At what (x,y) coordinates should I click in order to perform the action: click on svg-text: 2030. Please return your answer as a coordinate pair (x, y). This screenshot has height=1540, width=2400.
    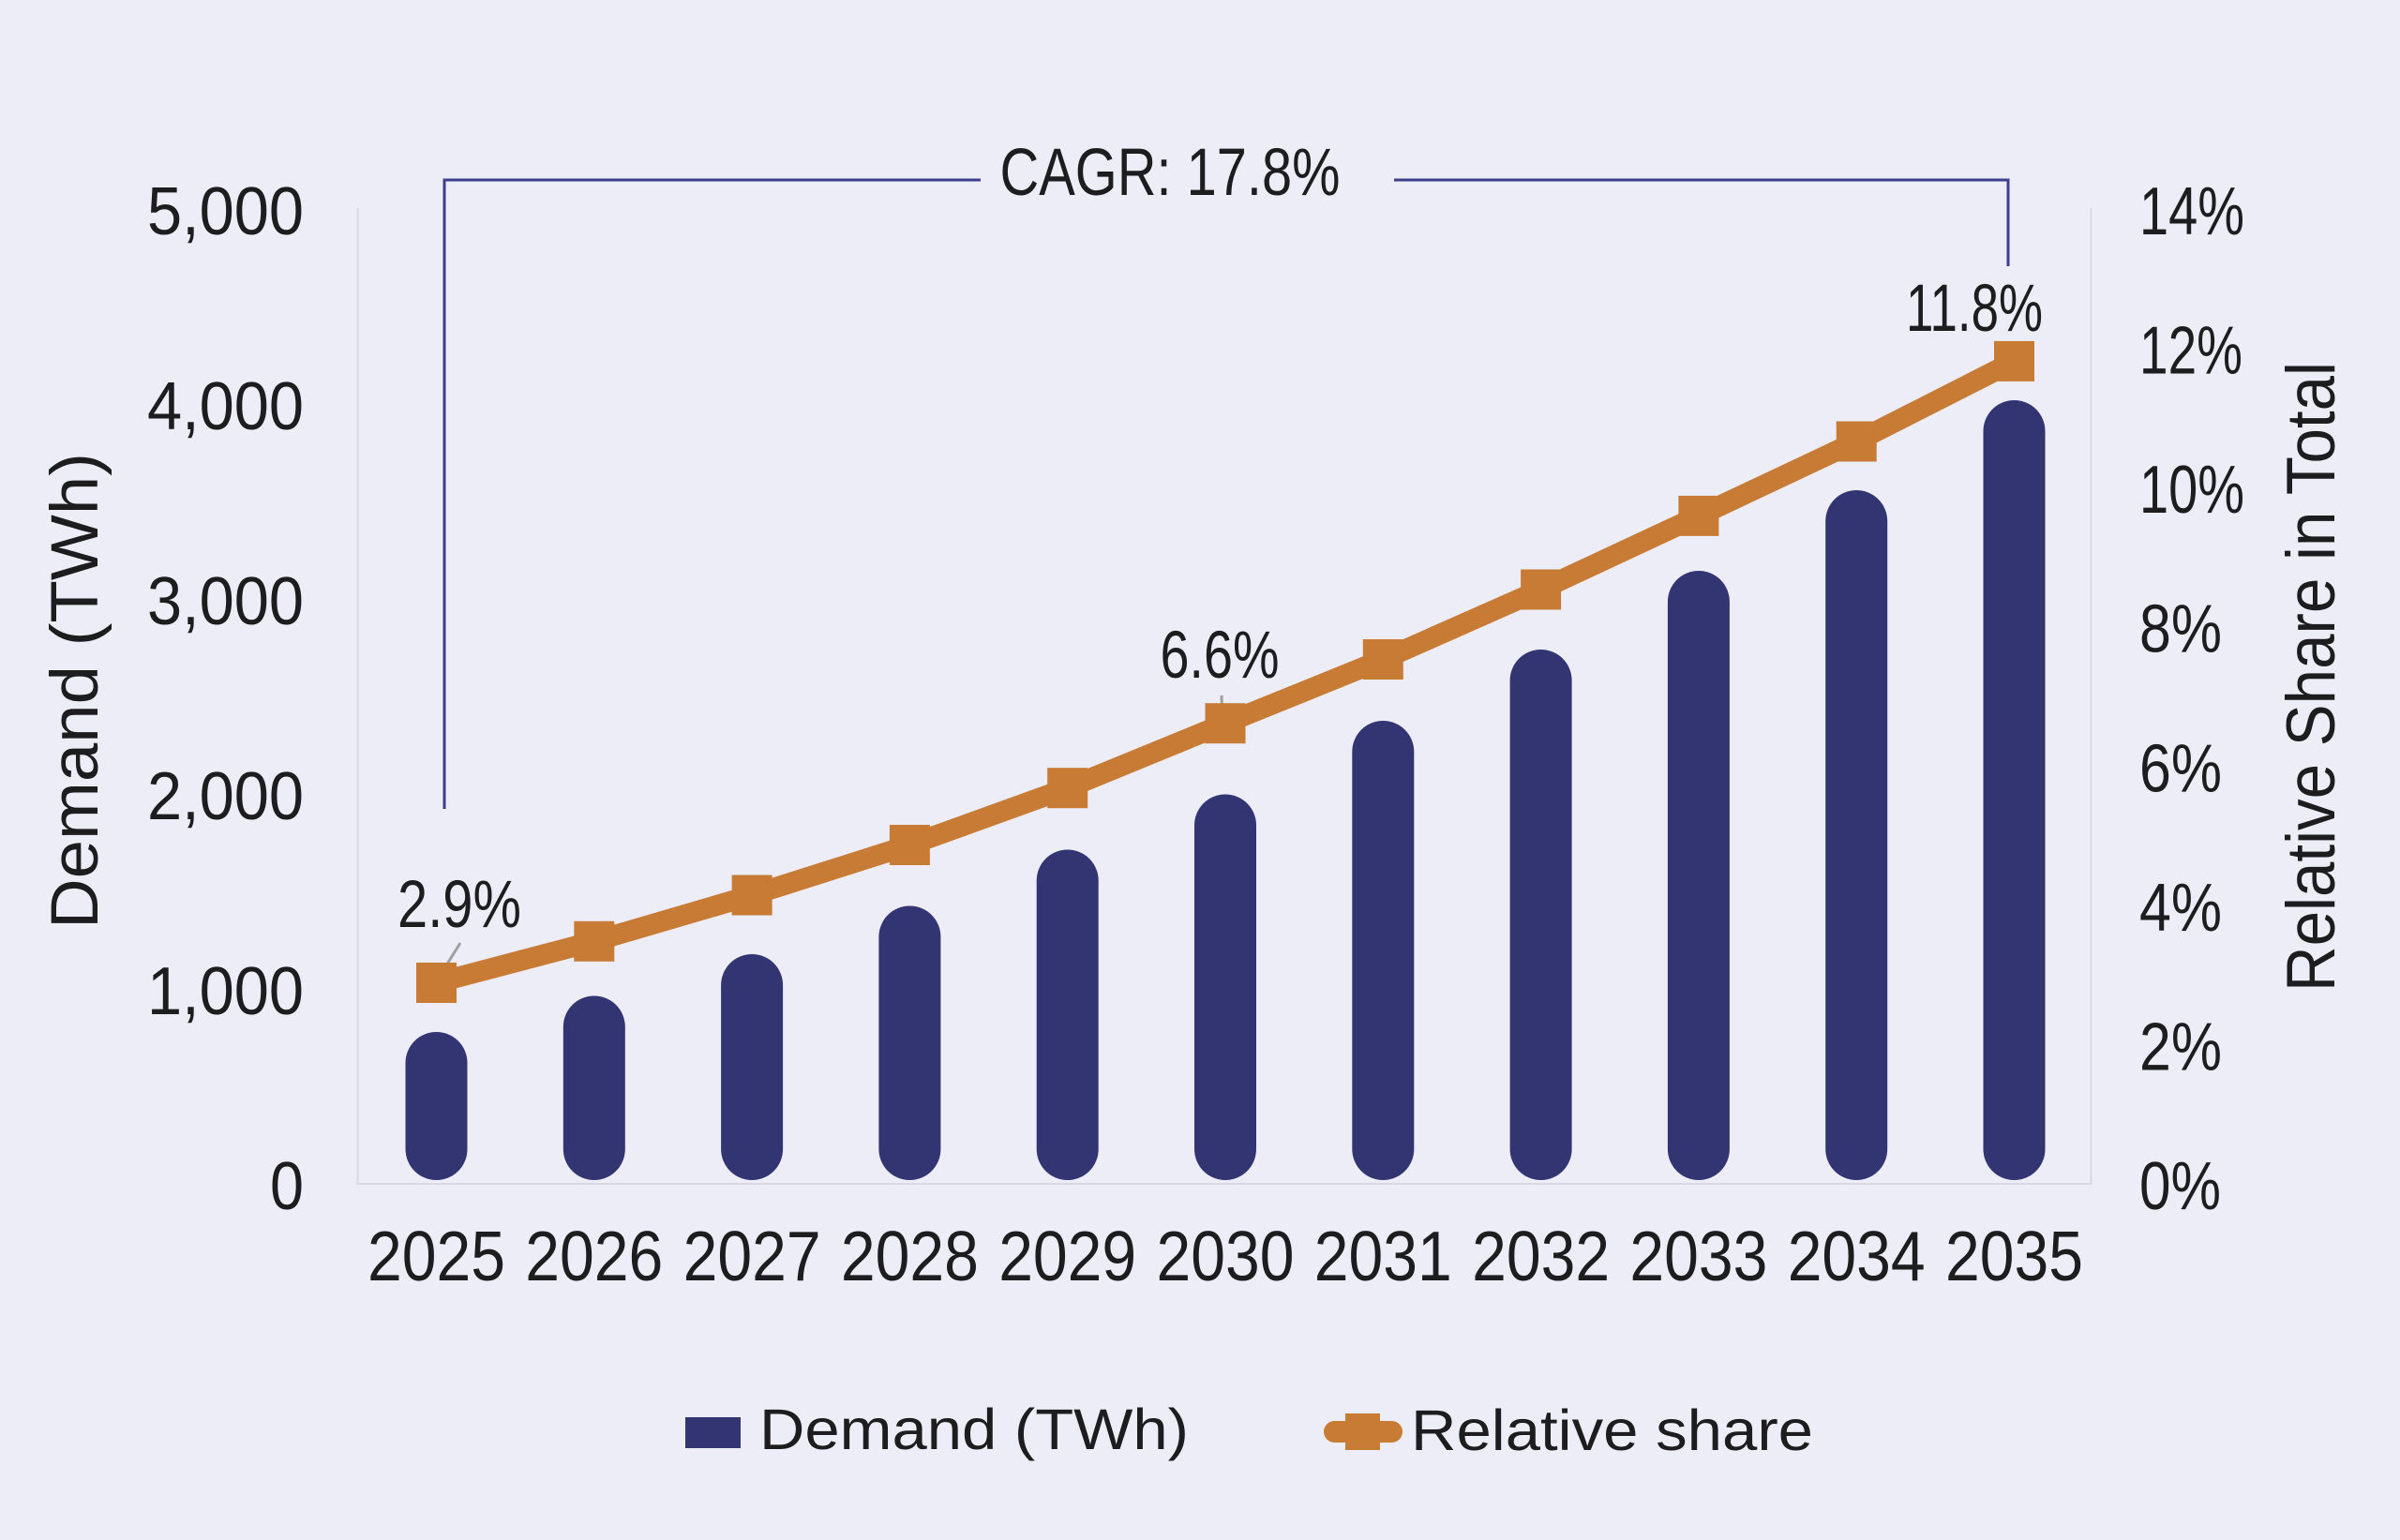
    Looking at the image, I should click on (1226, 1256).